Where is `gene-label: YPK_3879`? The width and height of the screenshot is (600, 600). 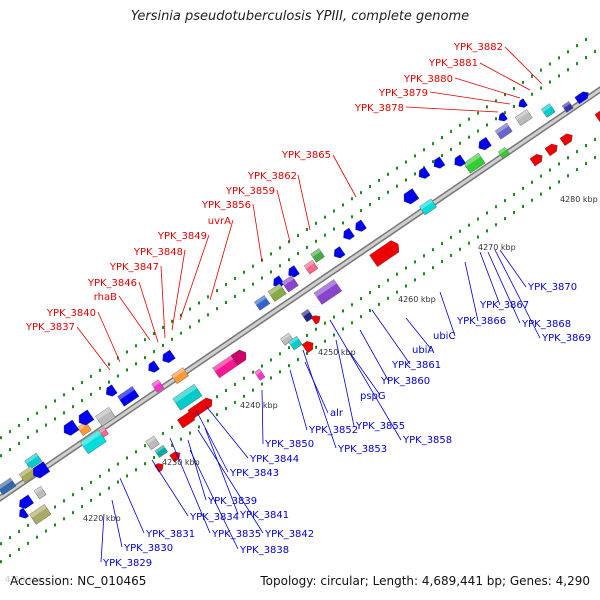 gene-label: YPK_3879 is located at coordinates (403, 93).